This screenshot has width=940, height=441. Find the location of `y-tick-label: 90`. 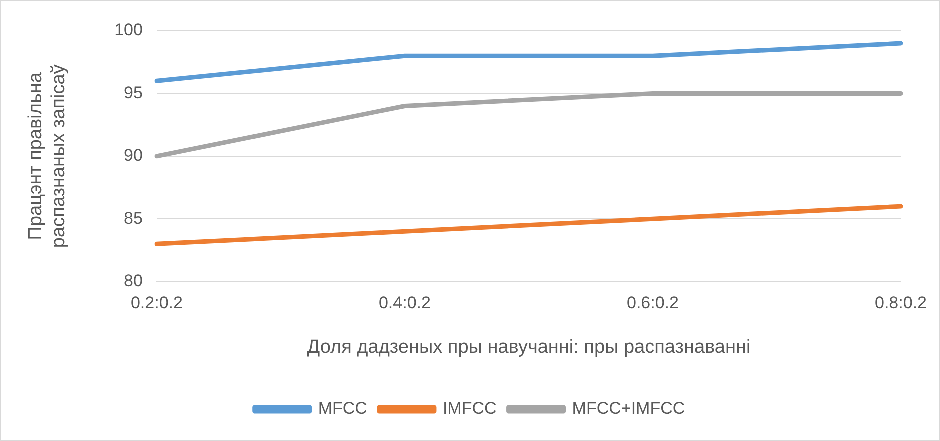

y-tick-label: 90 is located at coordinates (133, 156).